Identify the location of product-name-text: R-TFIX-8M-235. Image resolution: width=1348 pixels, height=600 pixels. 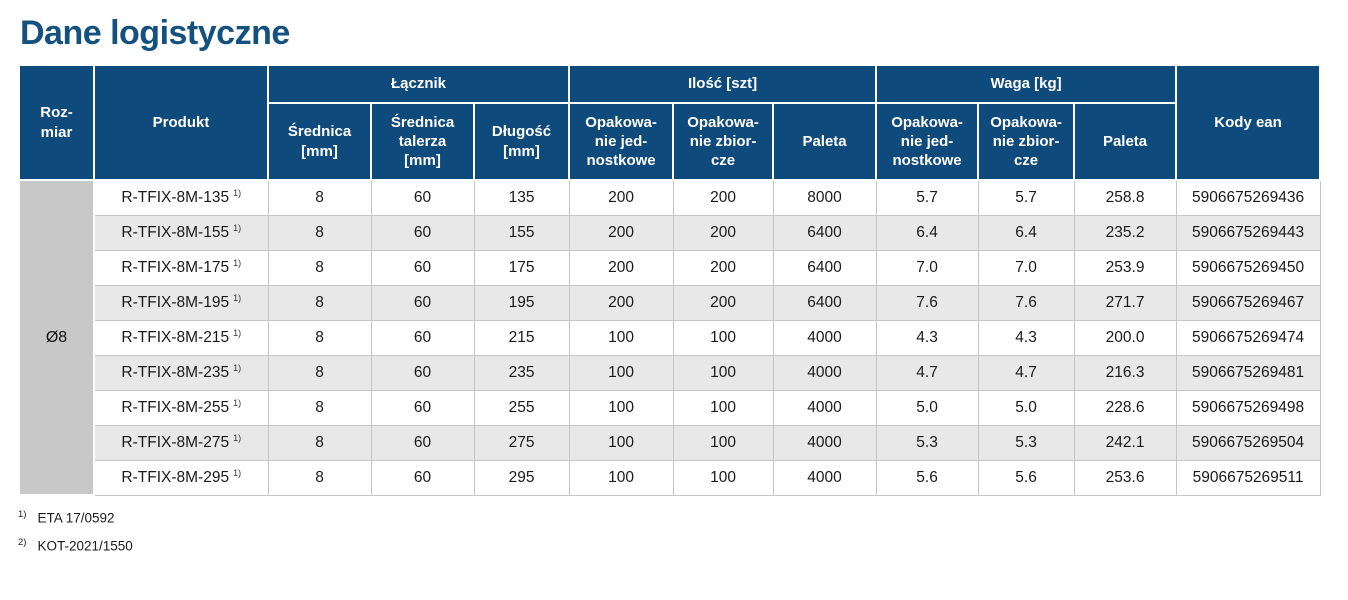
(175, 373).